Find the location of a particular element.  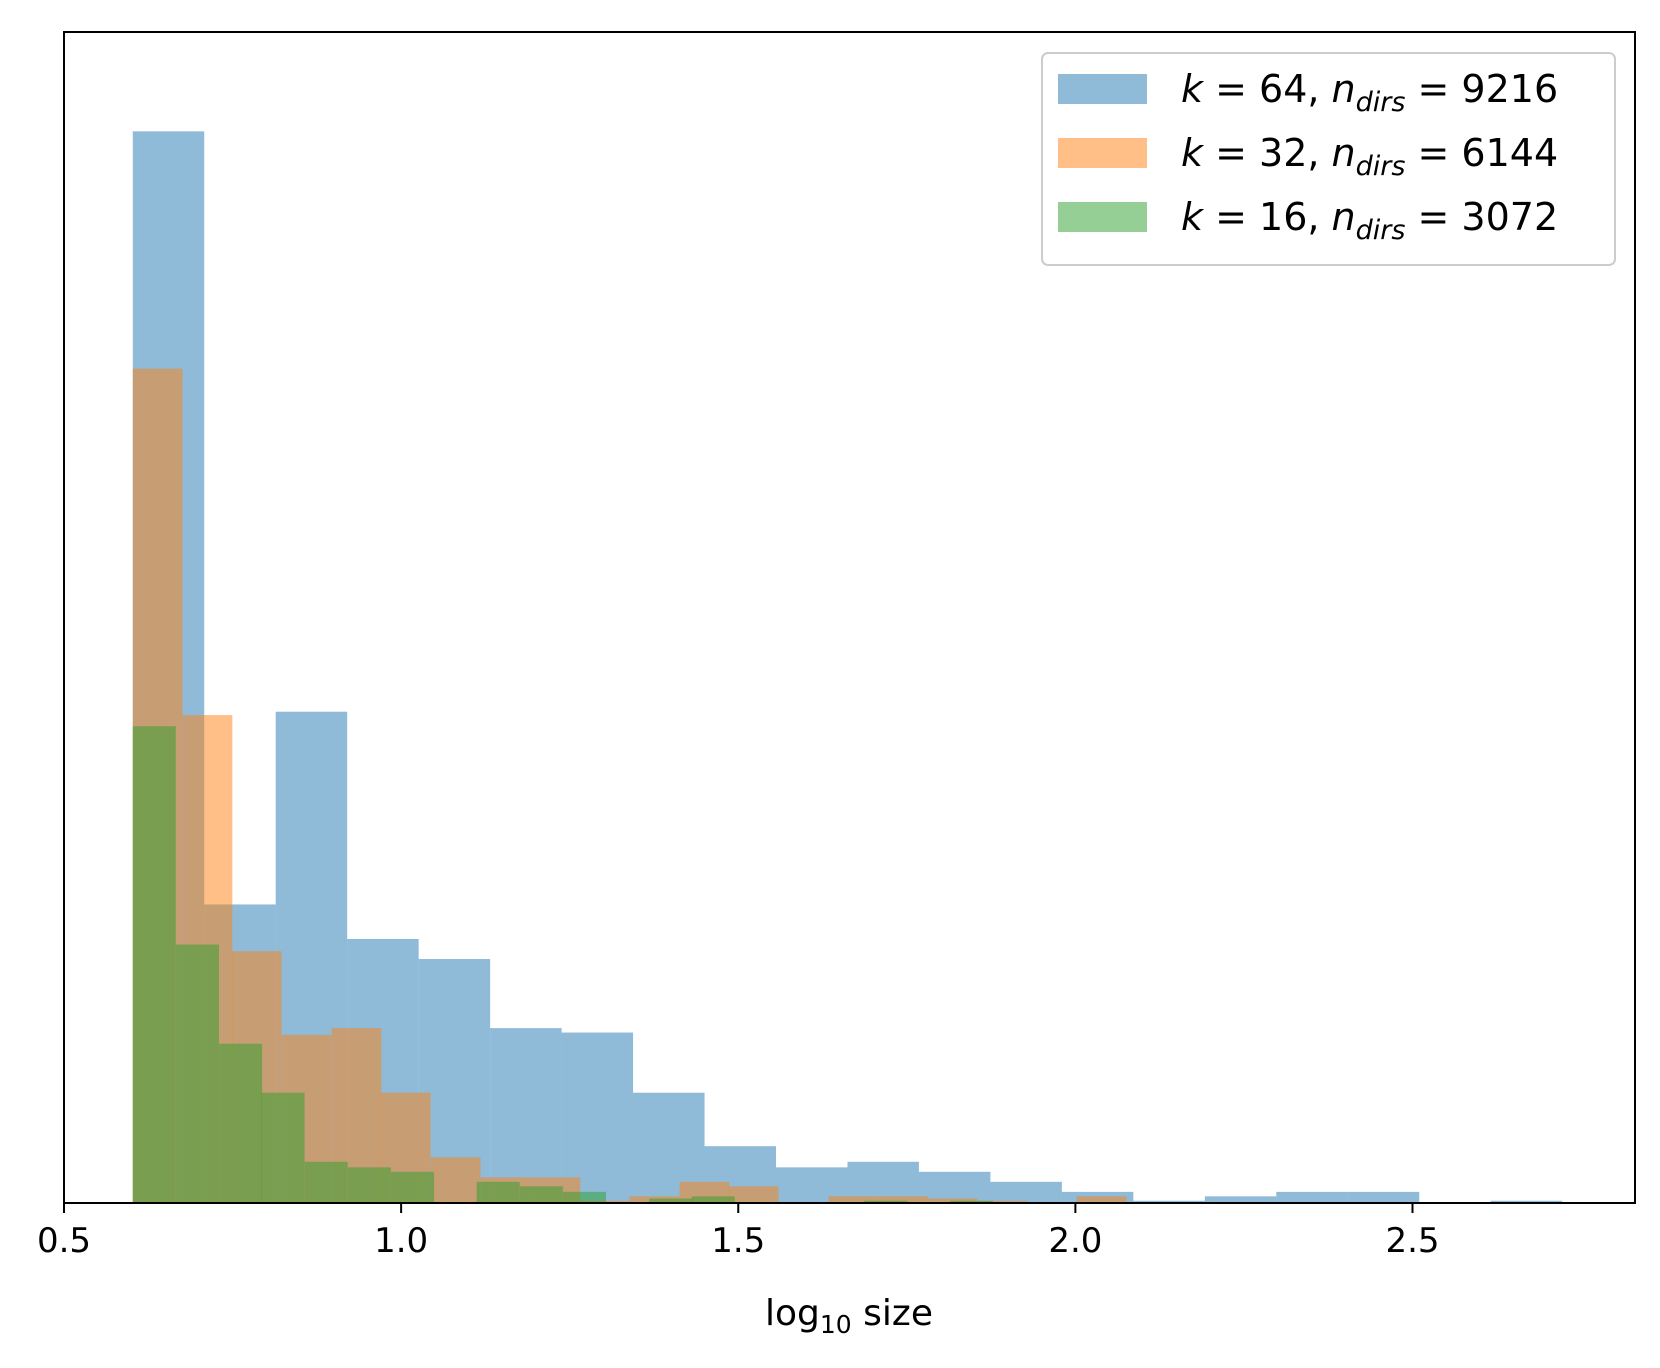

legend-label-part-1: = 64, is located at coordinates (1267, 89).